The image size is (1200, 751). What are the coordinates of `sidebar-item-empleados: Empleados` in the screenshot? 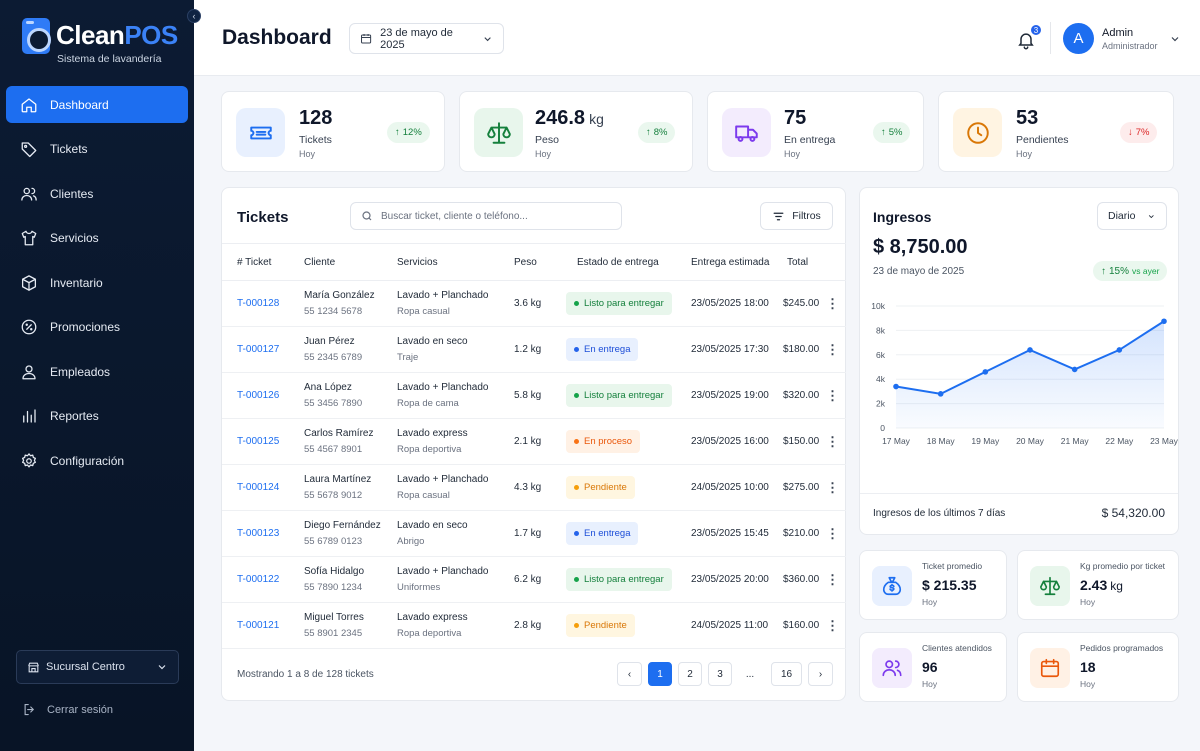 It's located at (97, 371).